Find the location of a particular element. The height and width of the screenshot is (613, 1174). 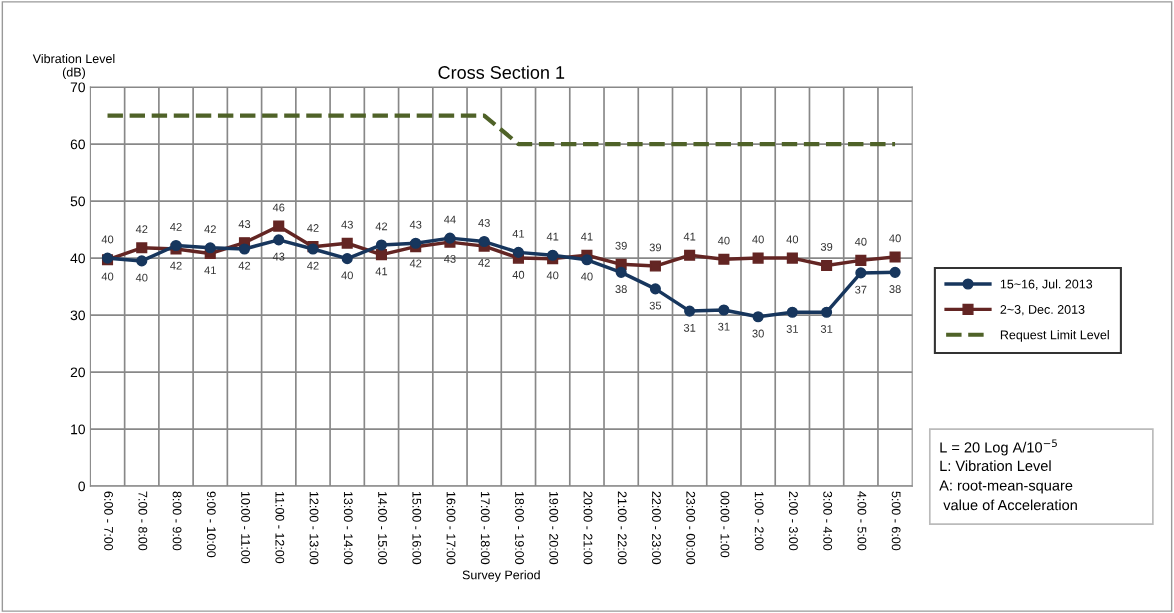

x-tick-label: 10:00 - 11:00 is located at coordinates (245, 527).